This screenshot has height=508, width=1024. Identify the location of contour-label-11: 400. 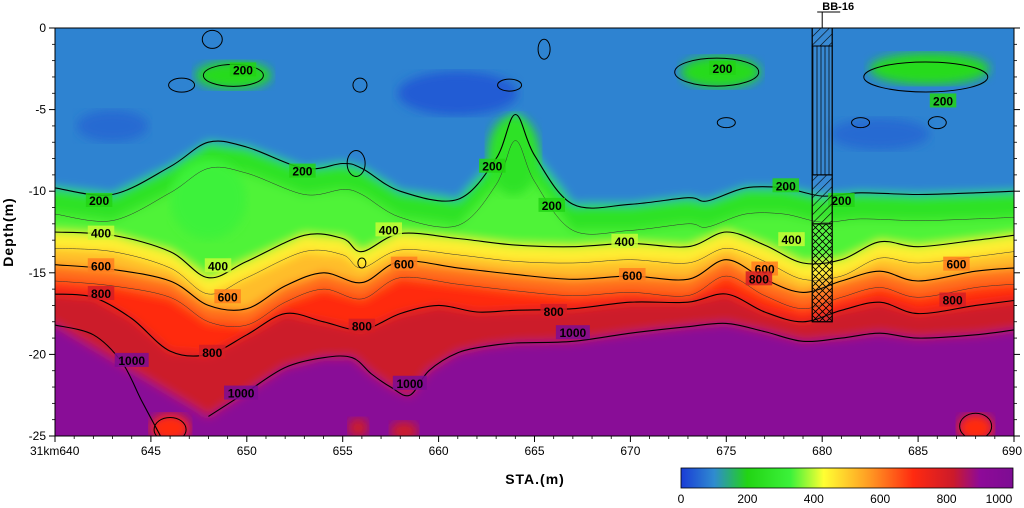
(389, 230).